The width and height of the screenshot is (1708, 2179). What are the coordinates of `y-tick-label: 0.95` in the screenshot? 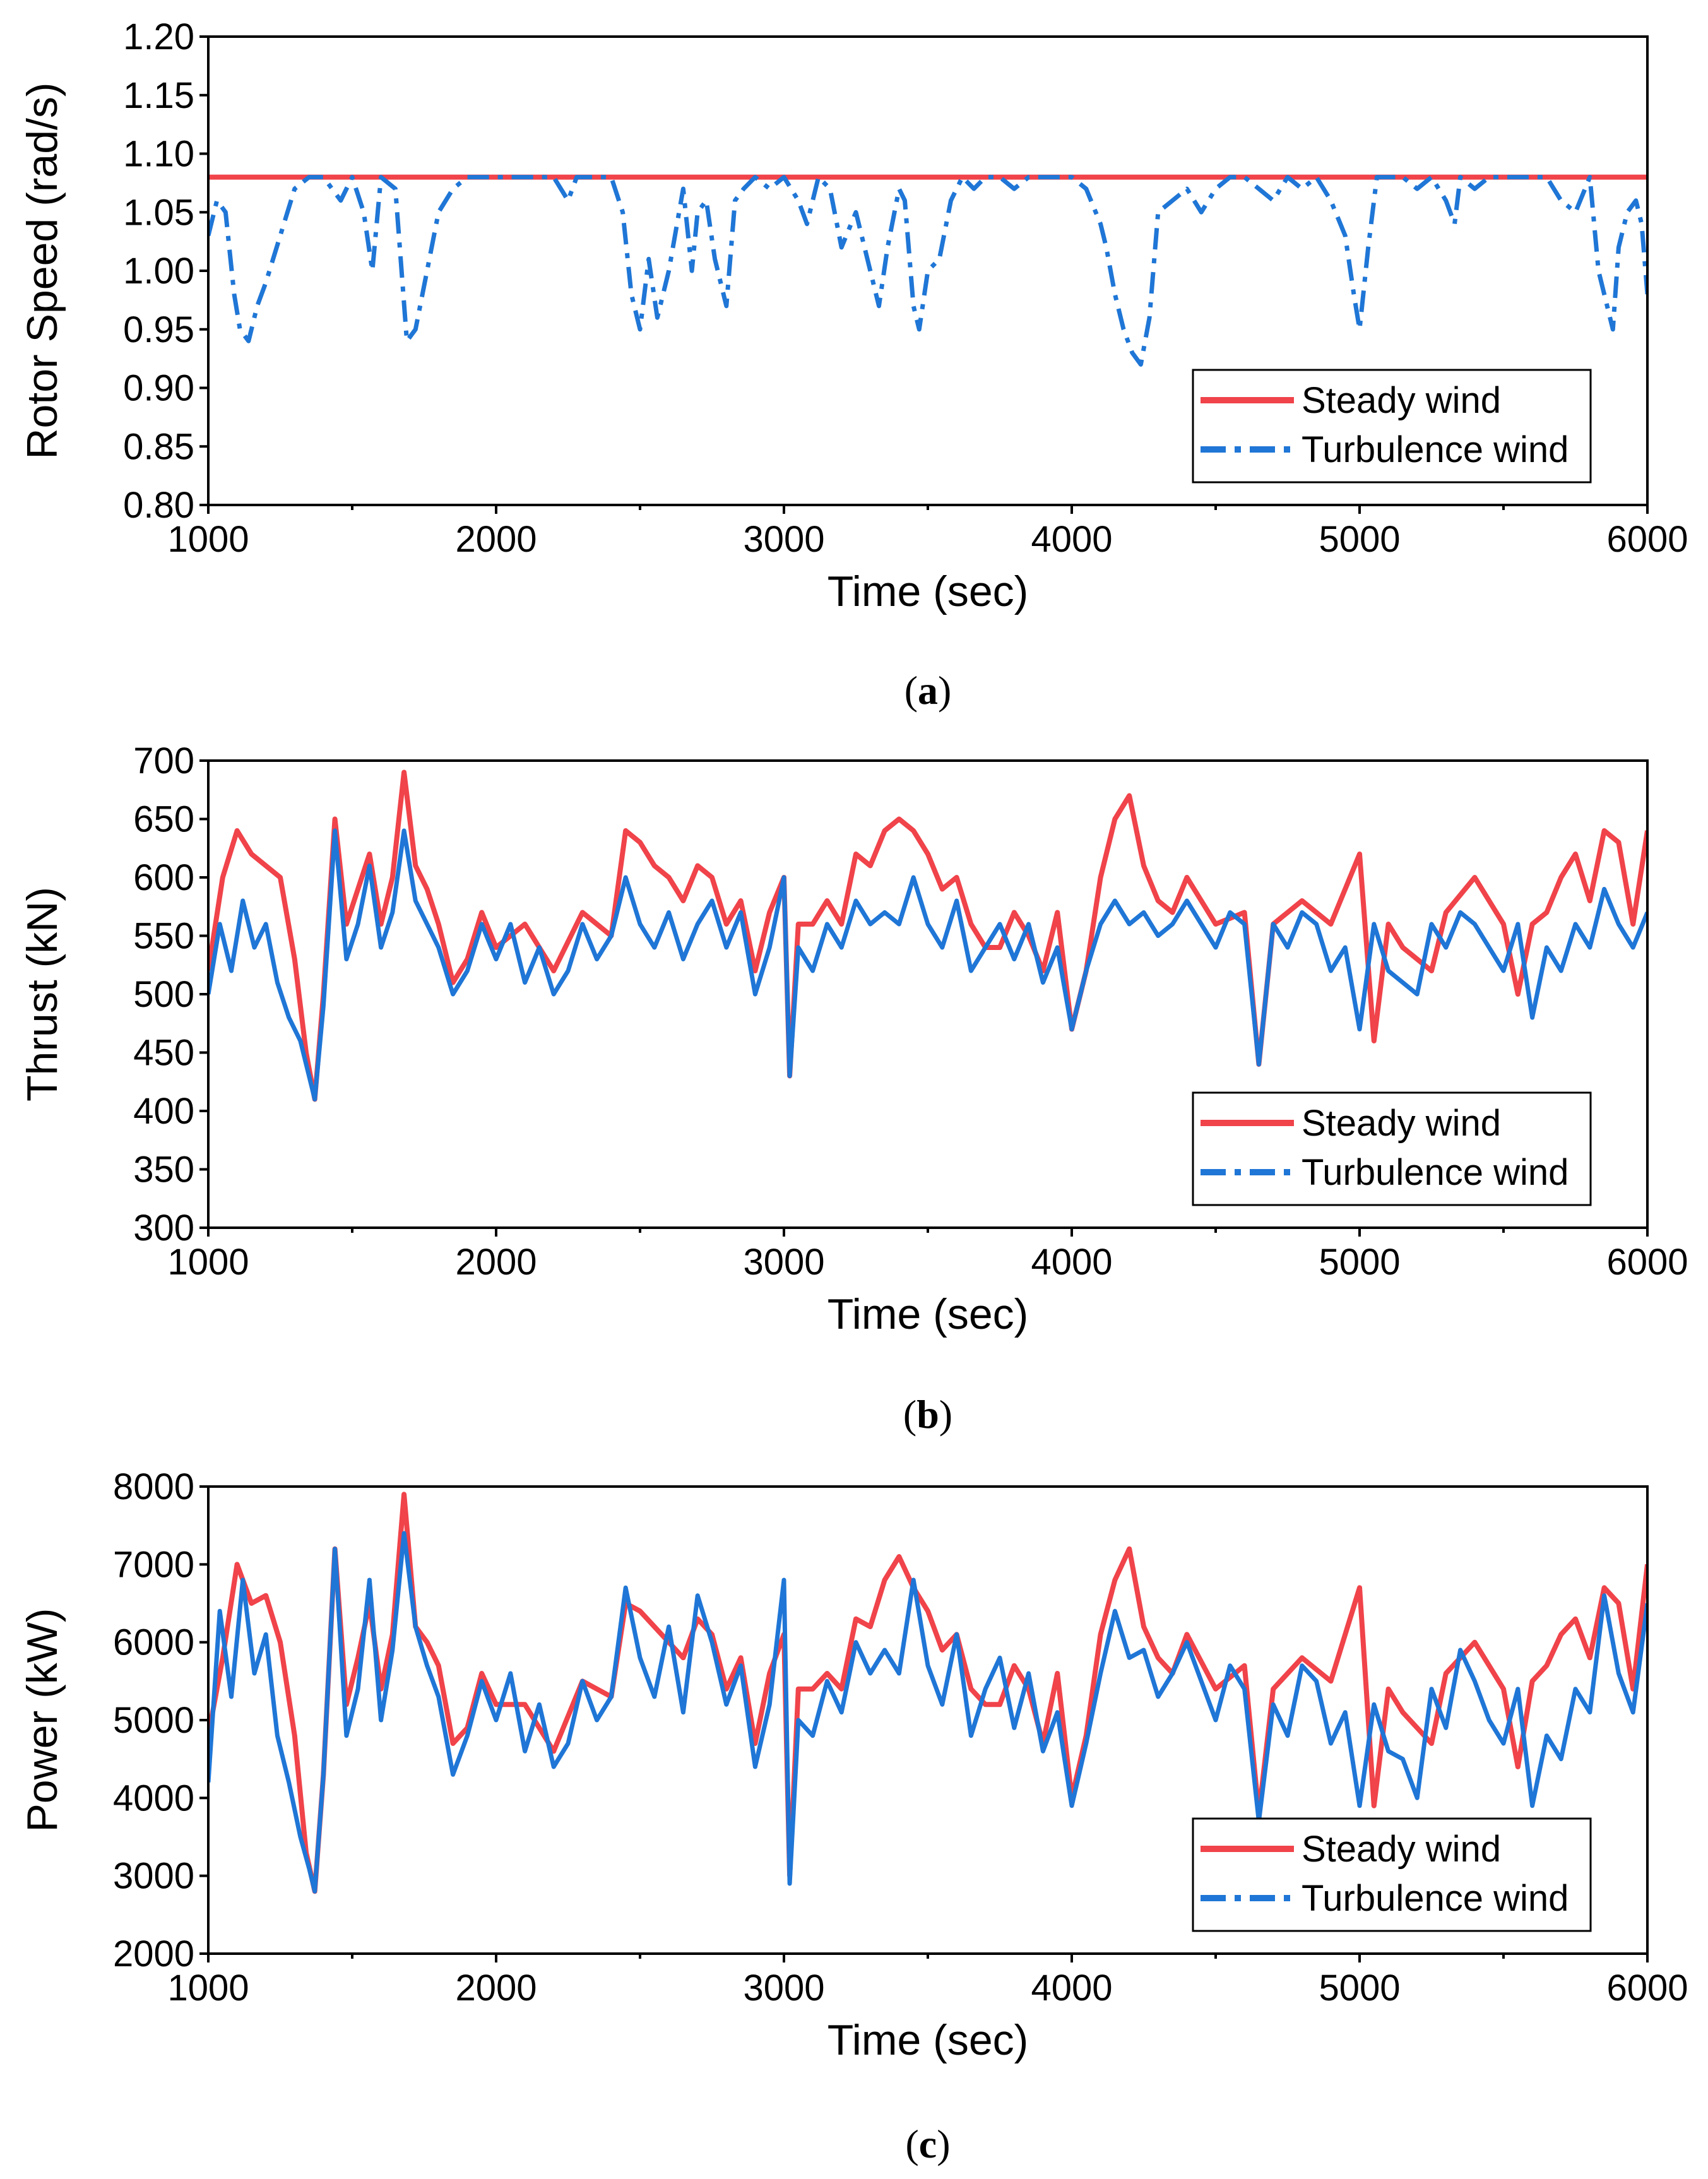 It's located at (159, 329).